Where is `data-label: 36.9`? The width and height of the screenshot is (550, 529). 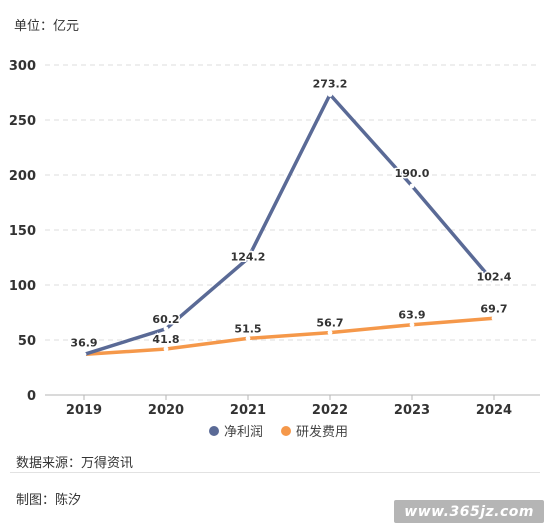
data-label: 36.9 is located at coordinates (83, 342).